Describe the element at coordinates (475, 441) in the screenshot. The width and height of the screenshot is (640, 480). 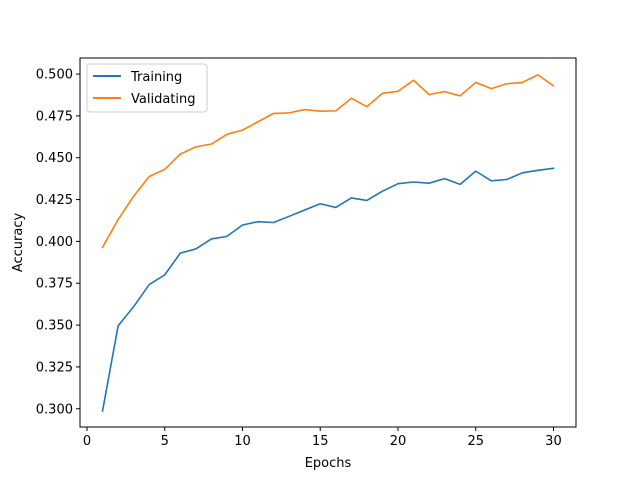
I see `x-tick-label: 25` at that location.